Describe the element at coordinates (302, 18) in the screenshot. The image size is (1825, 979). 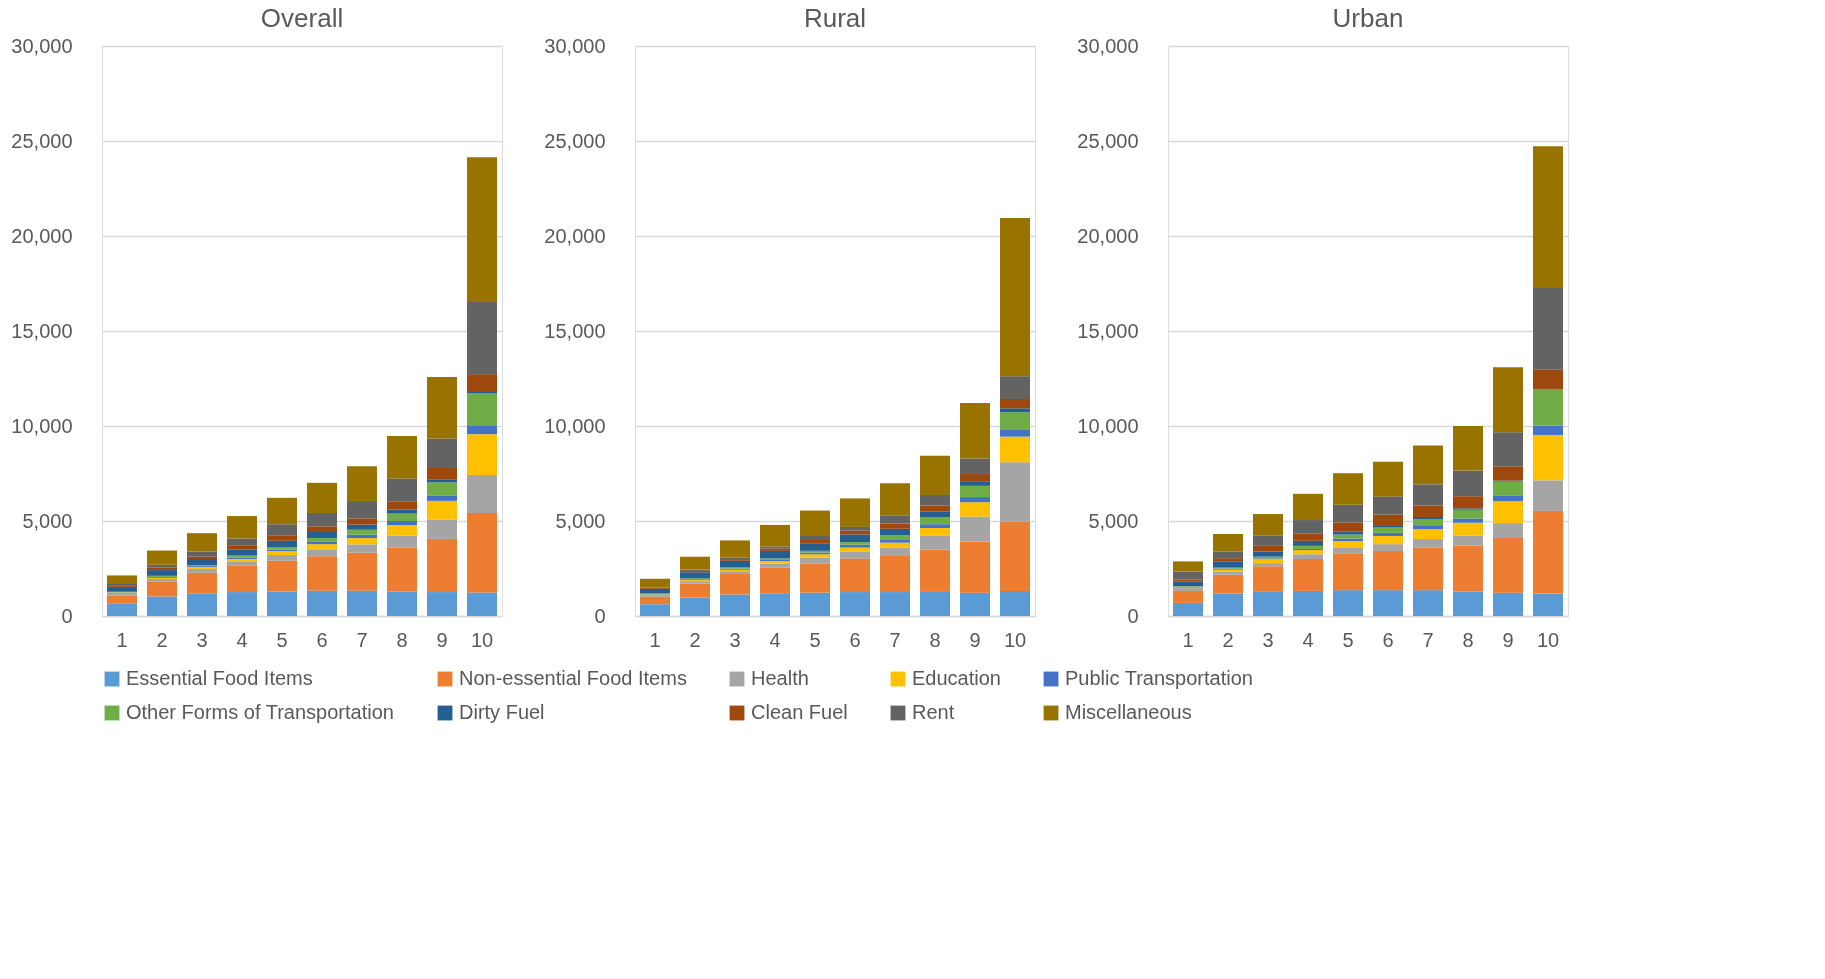
I see `chart-title: Overall` at that location.